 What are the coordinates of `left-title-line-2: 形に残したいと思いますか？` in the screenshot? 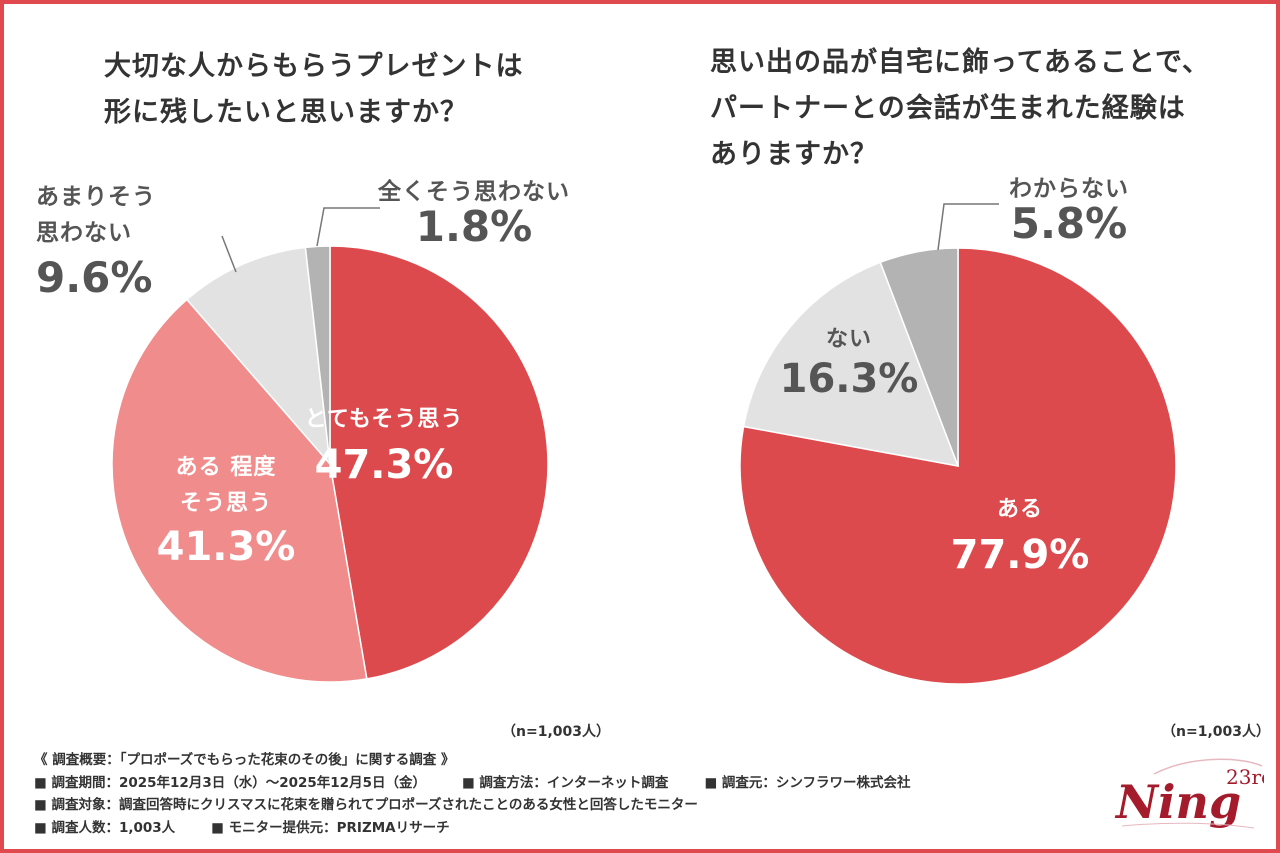 It's located at (286, 112).